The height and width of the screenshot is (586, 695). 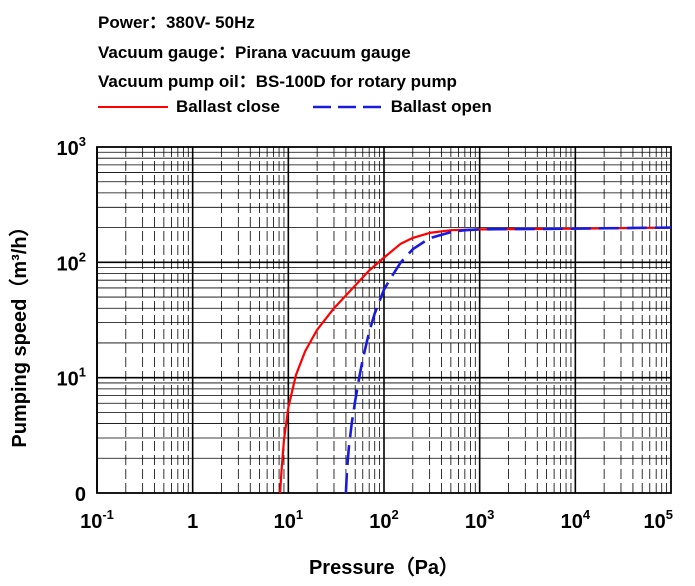 What do you see at coordinates (254, 52) in the screenshot?
I see `vacuum-gauge-spec: Vacuum gauge：Pirana vacuum gauge` at bounding box center [254, 52].